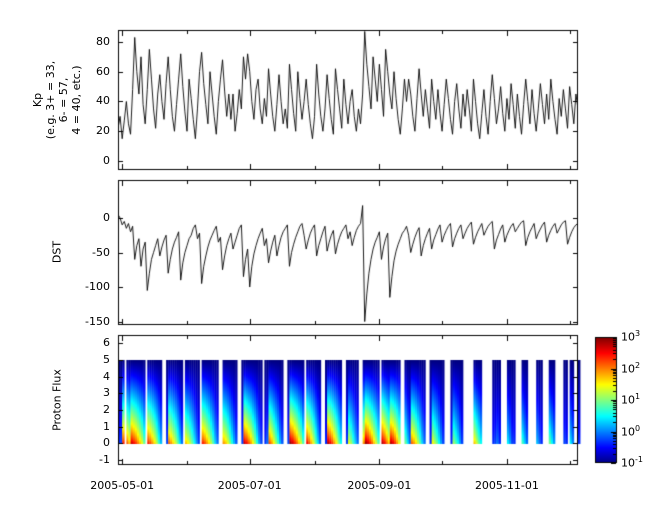  Describe the element at coordinates (57, 400) in the screenshot. I see `proton-flux-axis-label: Proton Flux` at that location.